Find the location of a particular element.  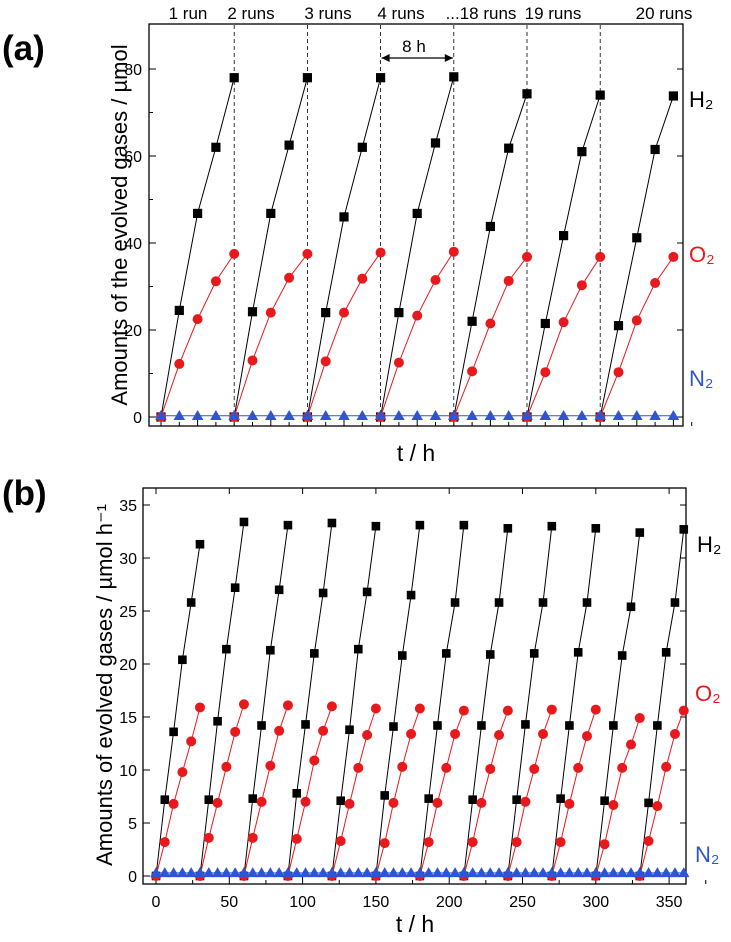

interval-arrow-head-right is located at coordinates (448, 58).